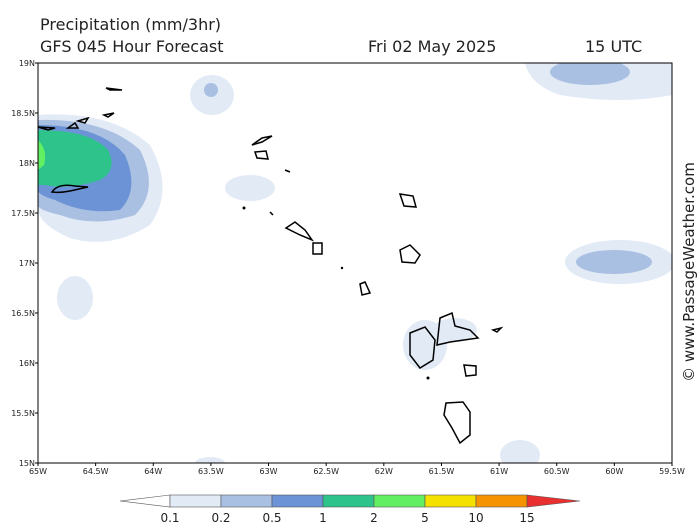  Describe the element at coordinates (553, 501) in the screenshot. I see `legend-arrow-right` at that location.